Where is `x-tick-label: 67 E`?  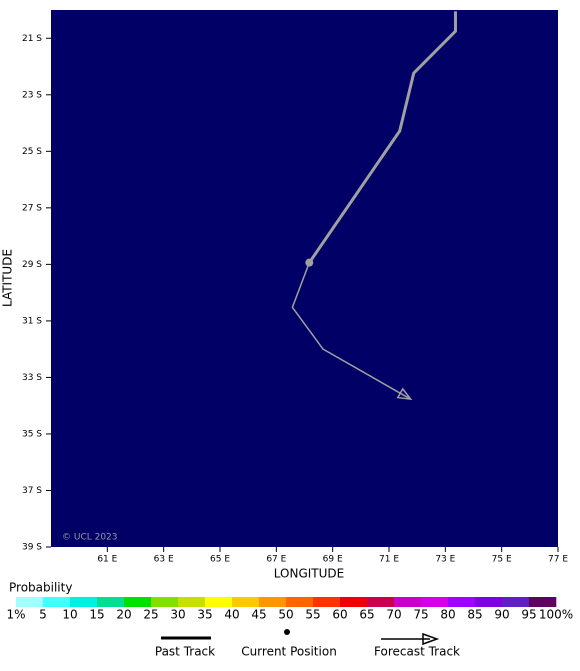
x-tick-label: 67 E is located at coordinates (276, 560).